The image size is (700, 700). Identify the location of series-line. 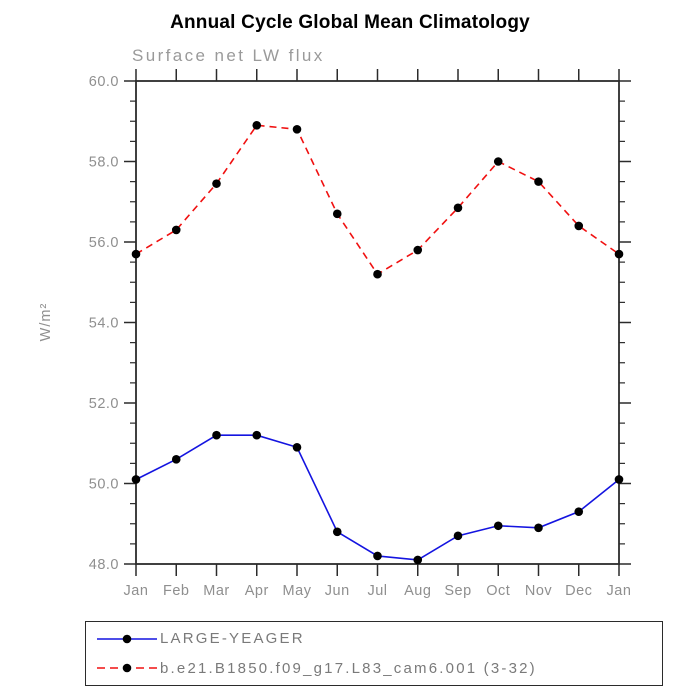
(377, 497).